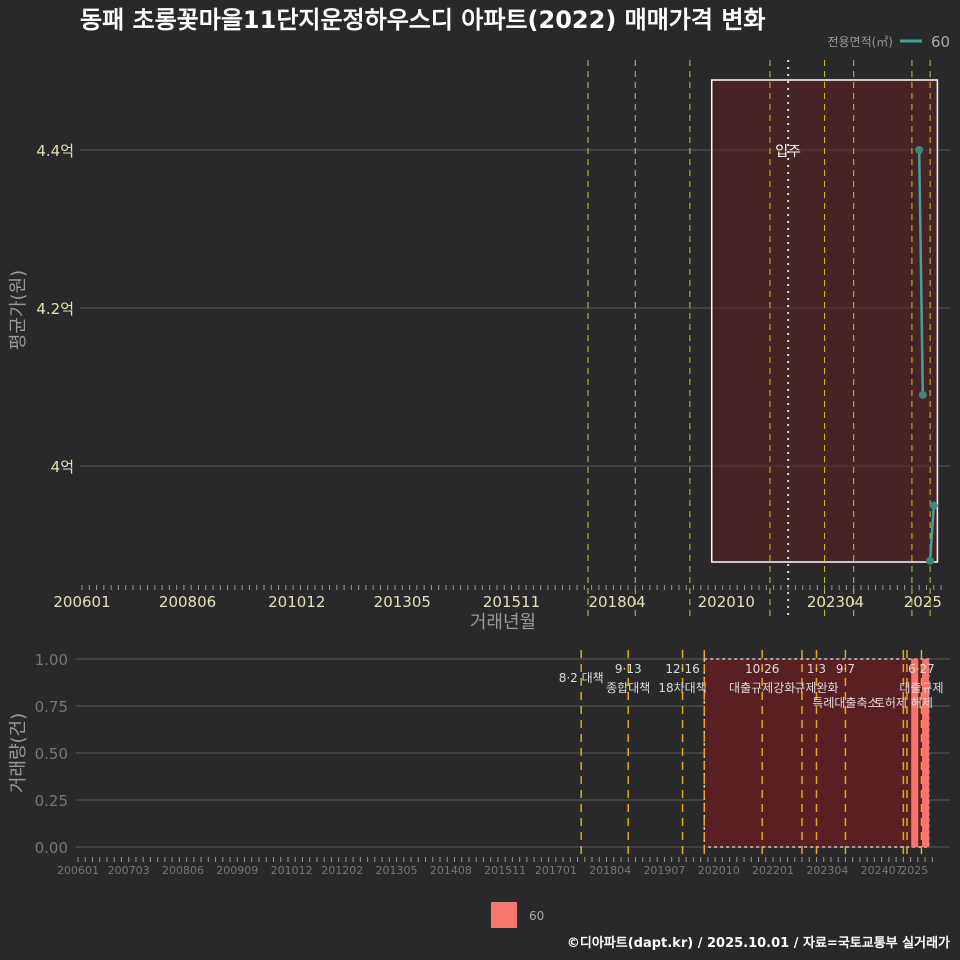 Image resolution: width=960 pixels, height=960 pixels. What do you see at coordinates (504, 915) in the screenshot?
I see `legend-bar-swatch` at bounding box center [504, 915].